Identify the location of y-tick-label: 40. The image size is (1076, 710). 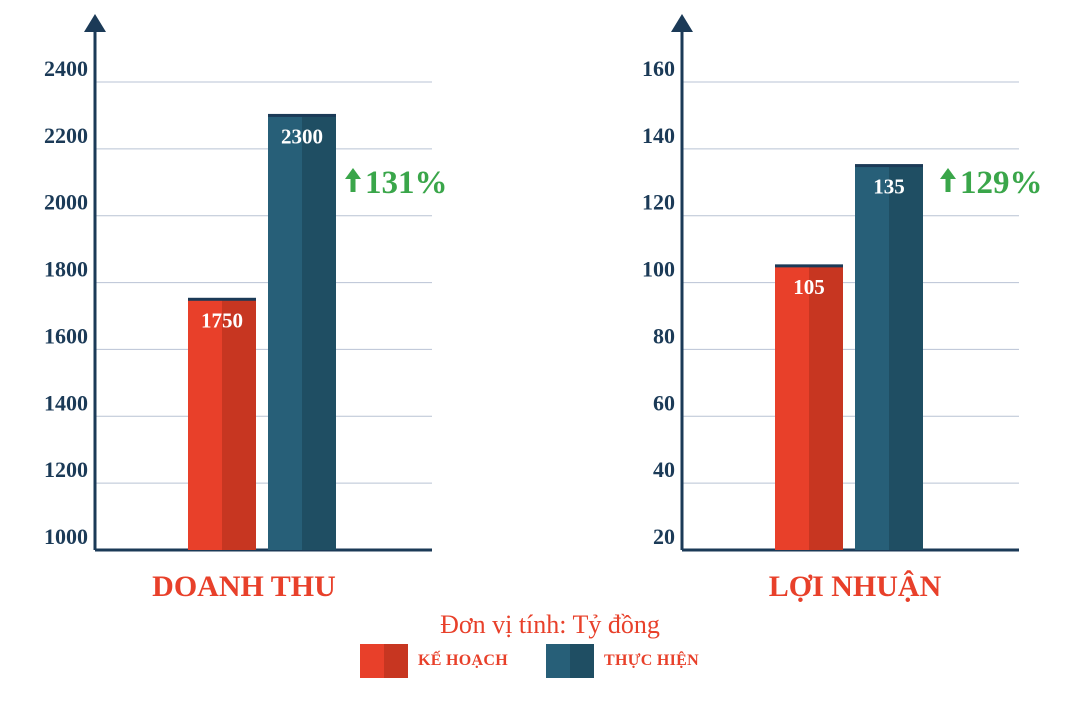
(664, 469).